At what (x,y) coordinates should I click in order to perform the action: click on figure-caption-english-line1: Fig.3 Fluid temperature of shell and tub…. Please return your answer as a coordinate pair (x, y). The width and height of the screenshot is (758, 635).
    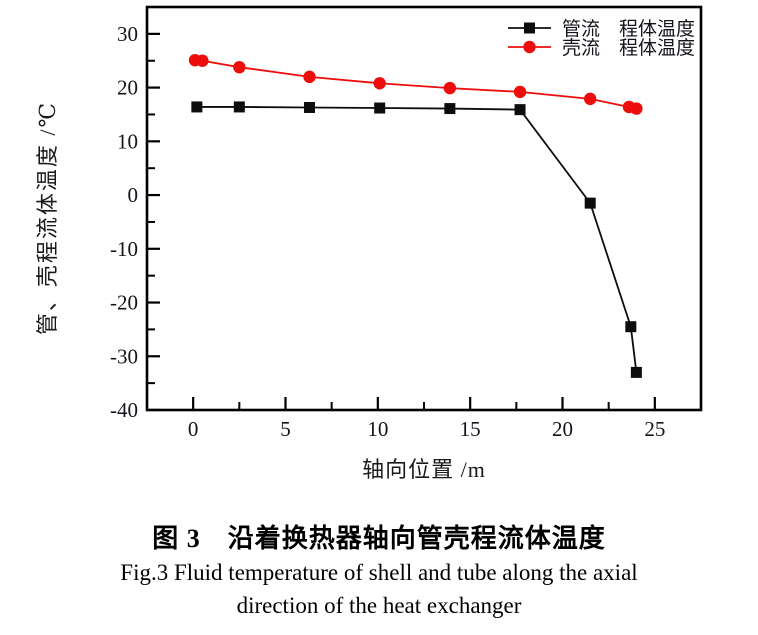
    Looking at the image, I should click on (379, 572).